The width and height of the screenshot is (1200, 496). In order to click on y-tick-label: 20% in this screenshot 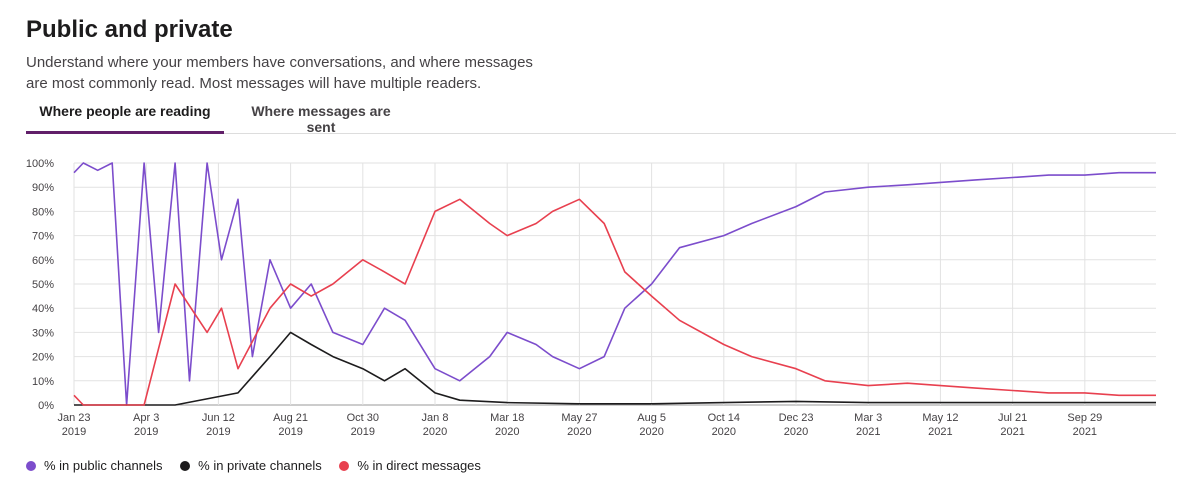, I will do `click(43, 358)`.